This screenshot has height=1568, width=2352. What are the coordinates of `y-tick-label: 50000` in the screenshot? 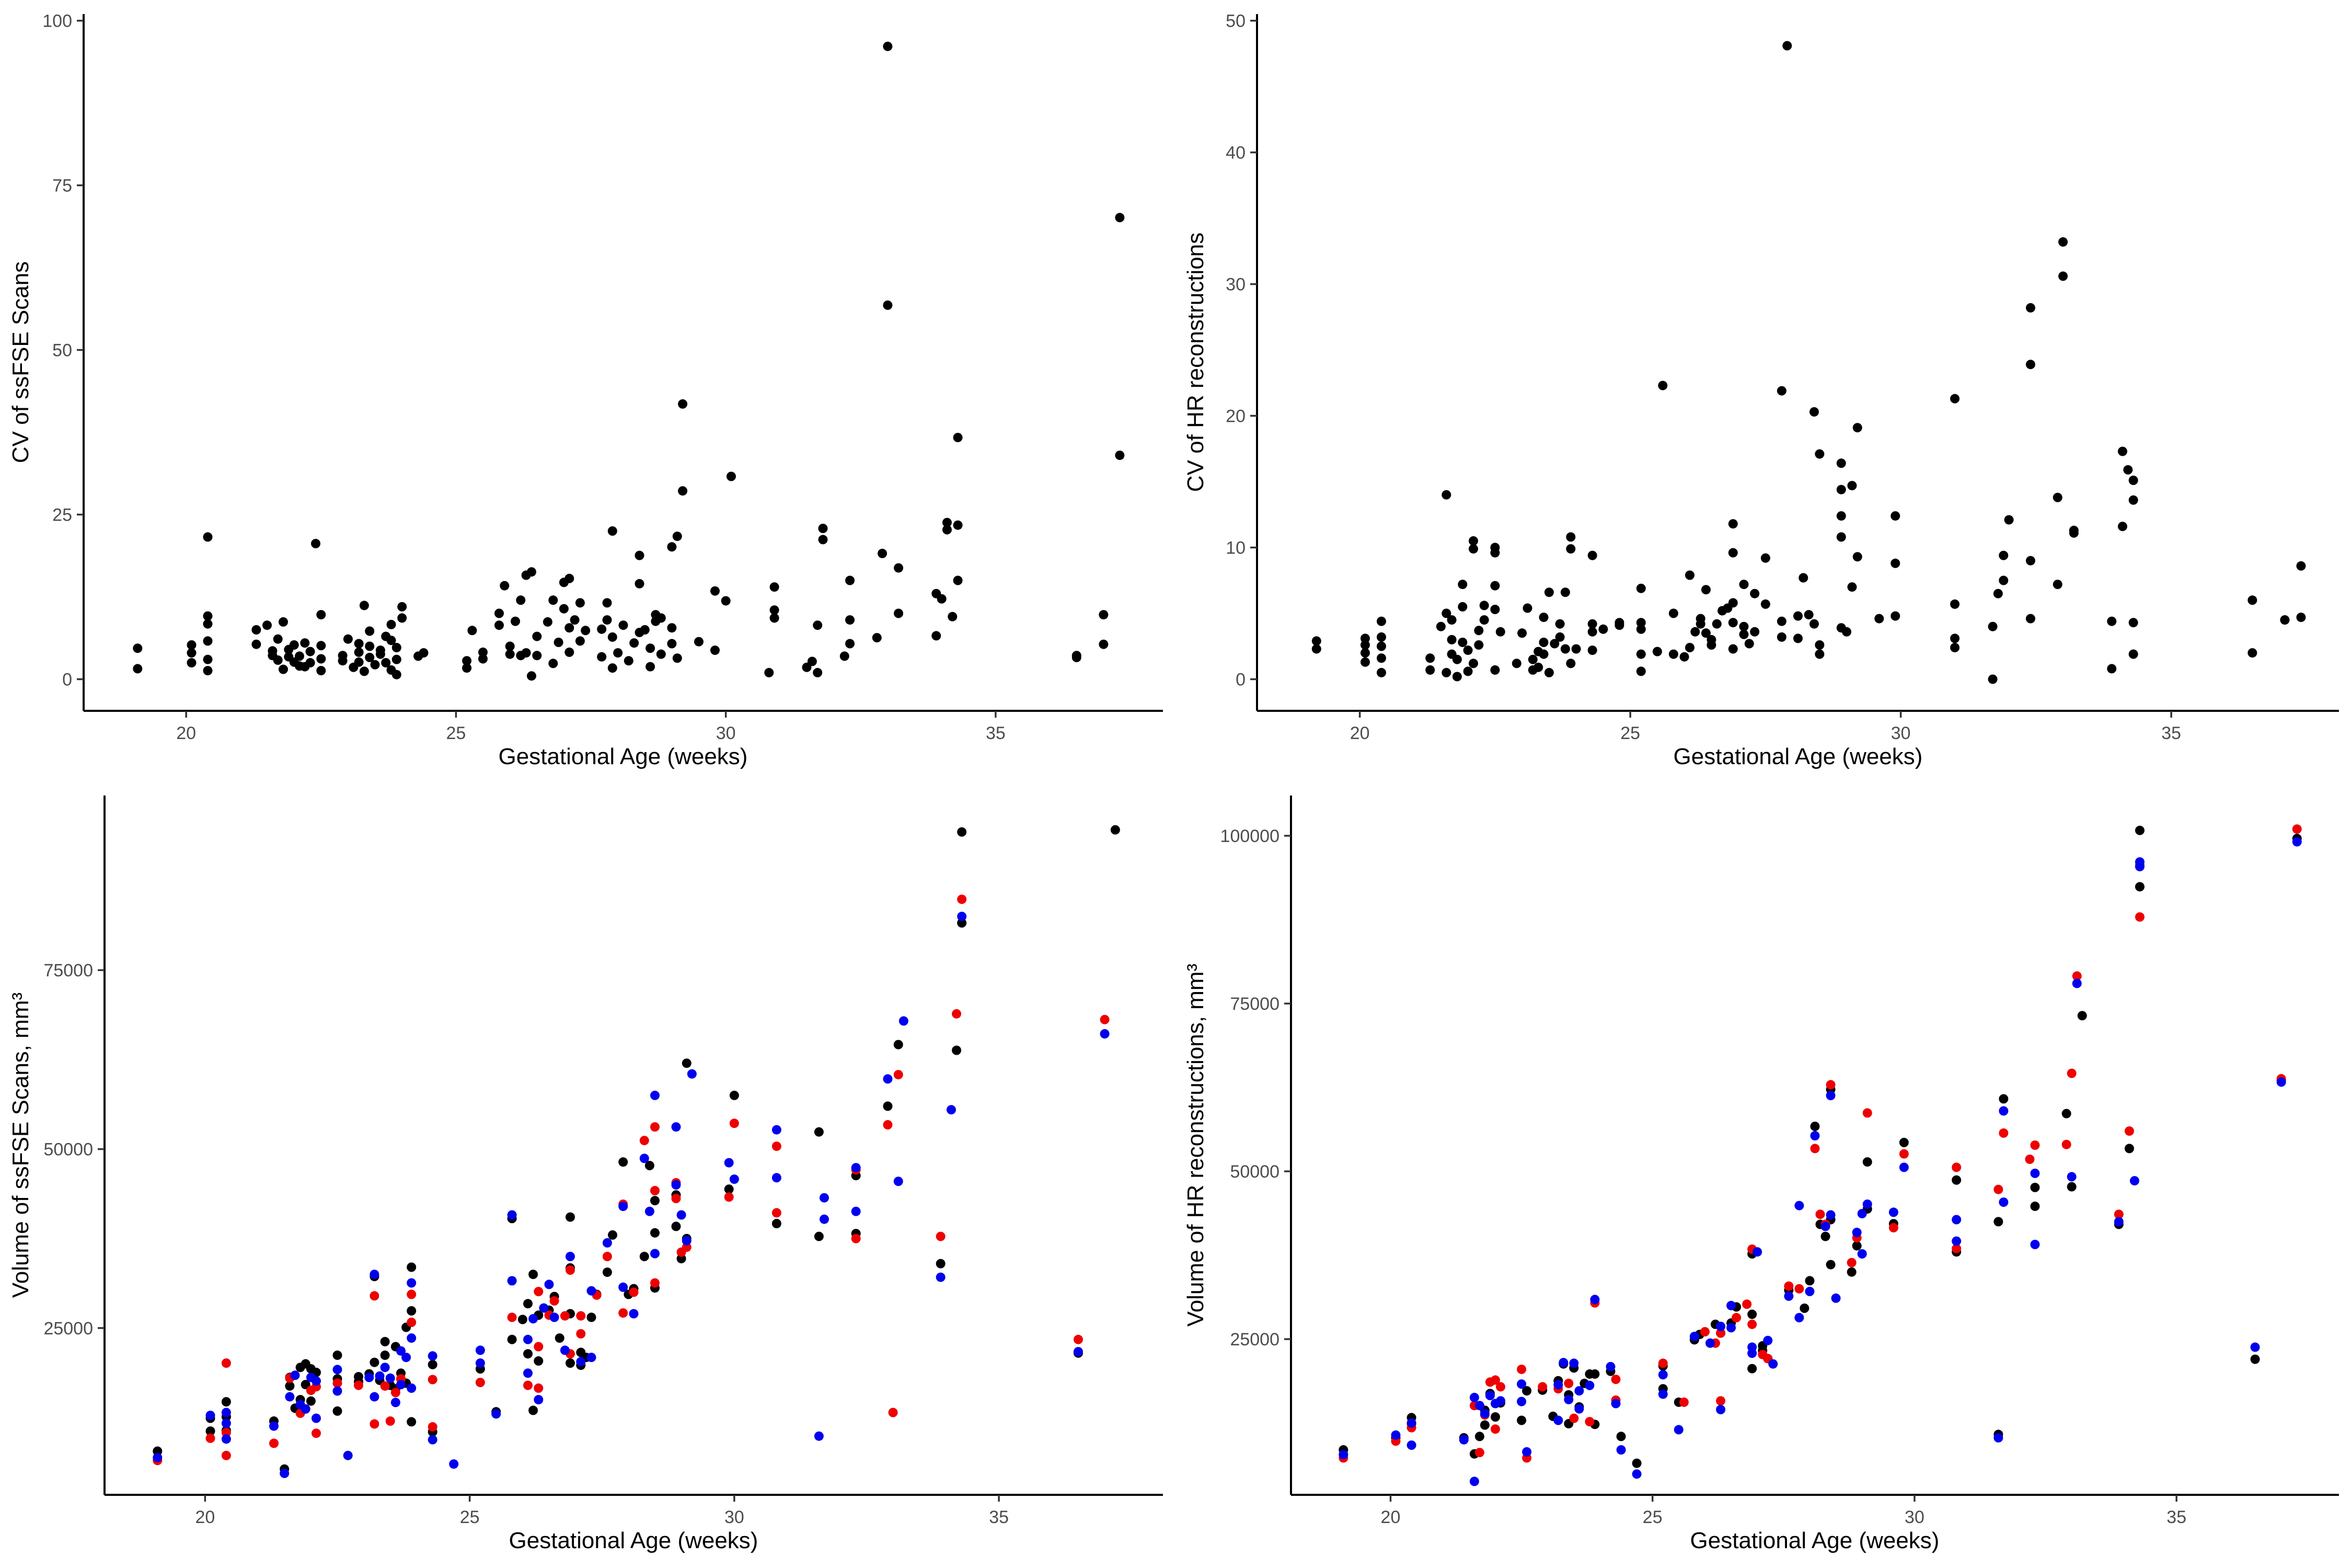 It's located at (1254, 1172).